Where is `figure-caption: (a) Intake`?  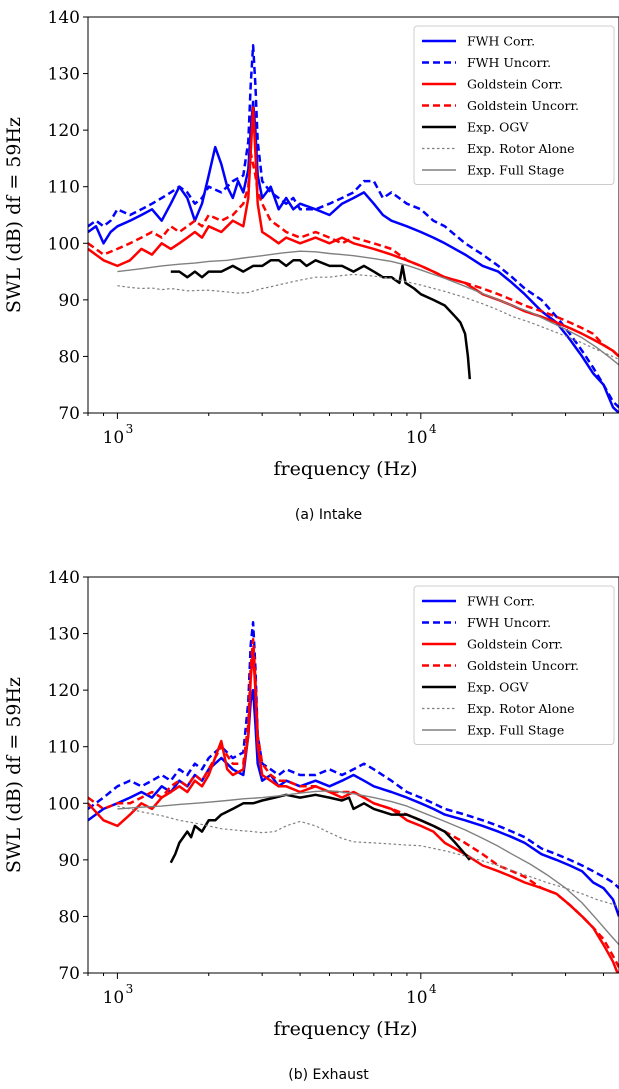 figure-caption: (a) Intake is located at coordinates (328, 515).